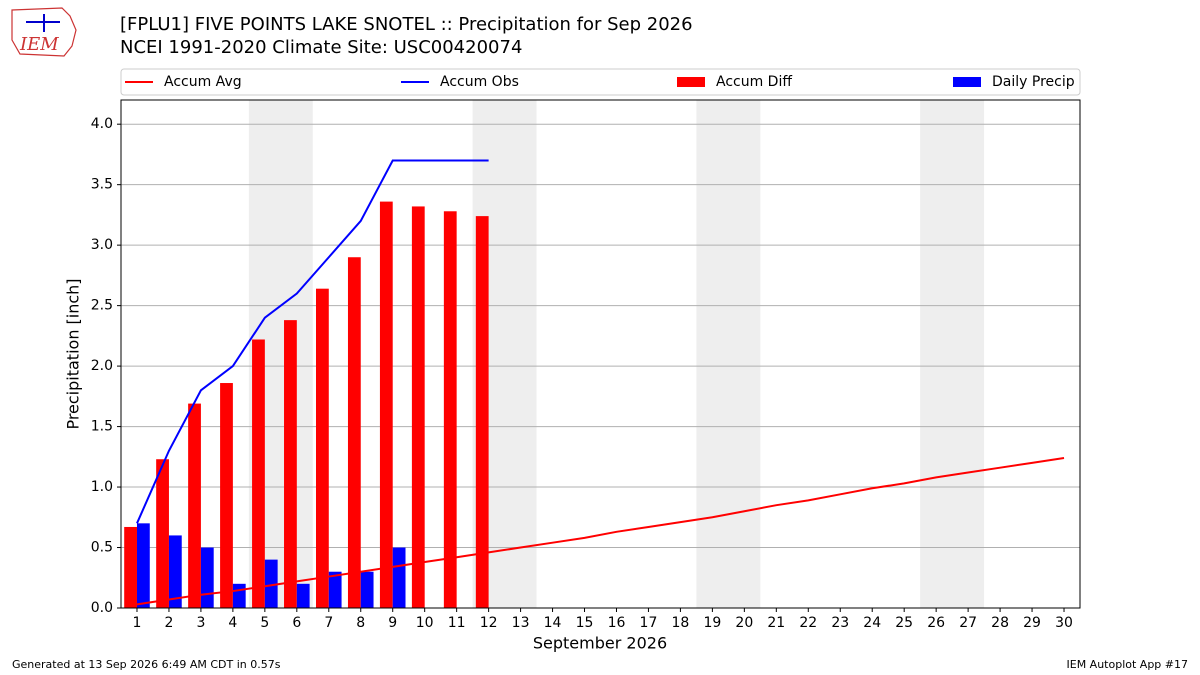  Describe the element at coordinates (808, 623) in the screenshot. I see `x-tick-label: 22` at that location.